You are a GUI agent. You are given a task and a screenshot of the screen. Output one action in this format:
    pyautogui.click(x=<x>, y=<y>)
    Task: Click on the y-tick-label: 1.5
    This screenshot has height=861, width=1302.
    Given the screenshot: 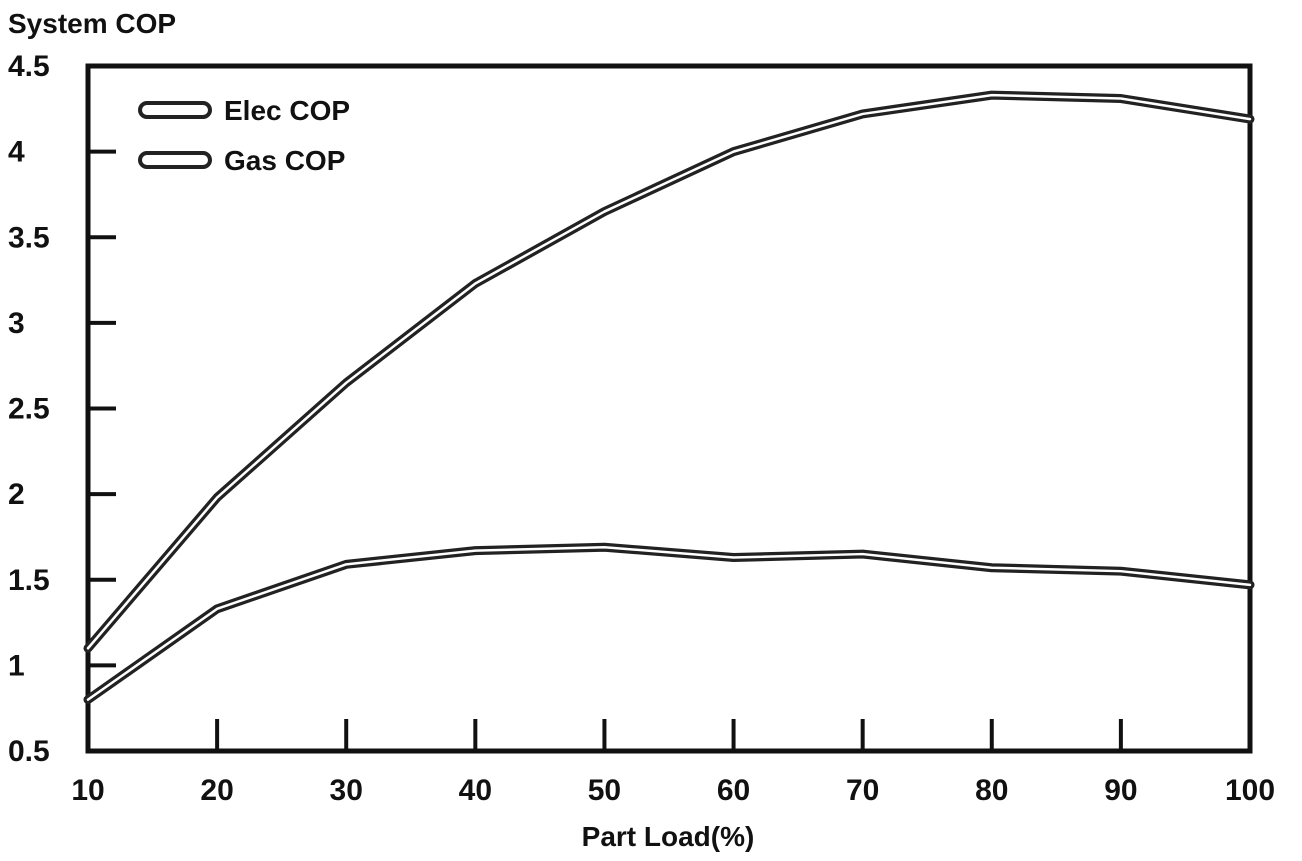 What is the action you would take?
    pyautogui.click(x=29, y=580)
    